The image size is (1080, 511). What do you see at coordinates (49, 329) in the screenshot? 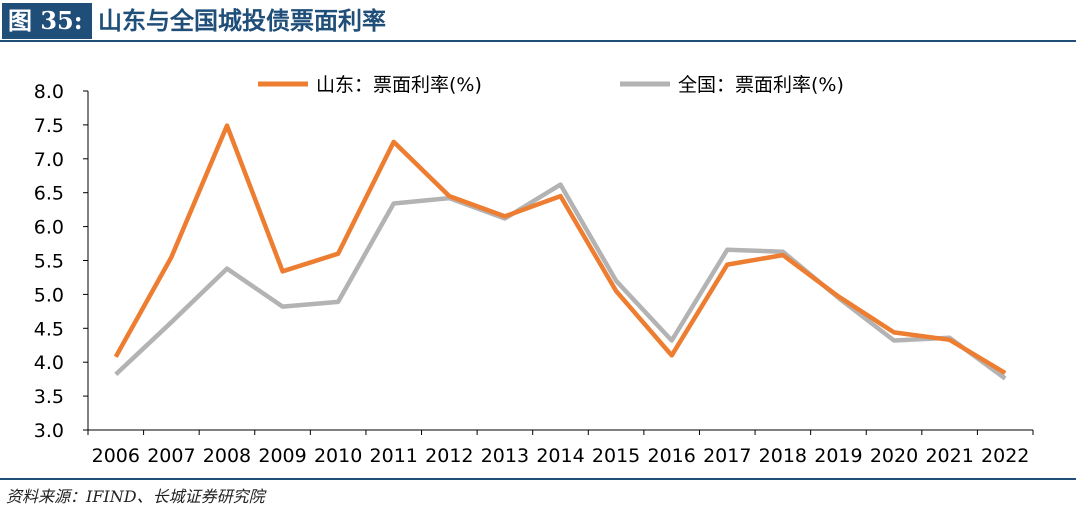
I see `y-tick-label: 4.5` at bounding box center [49, 329].